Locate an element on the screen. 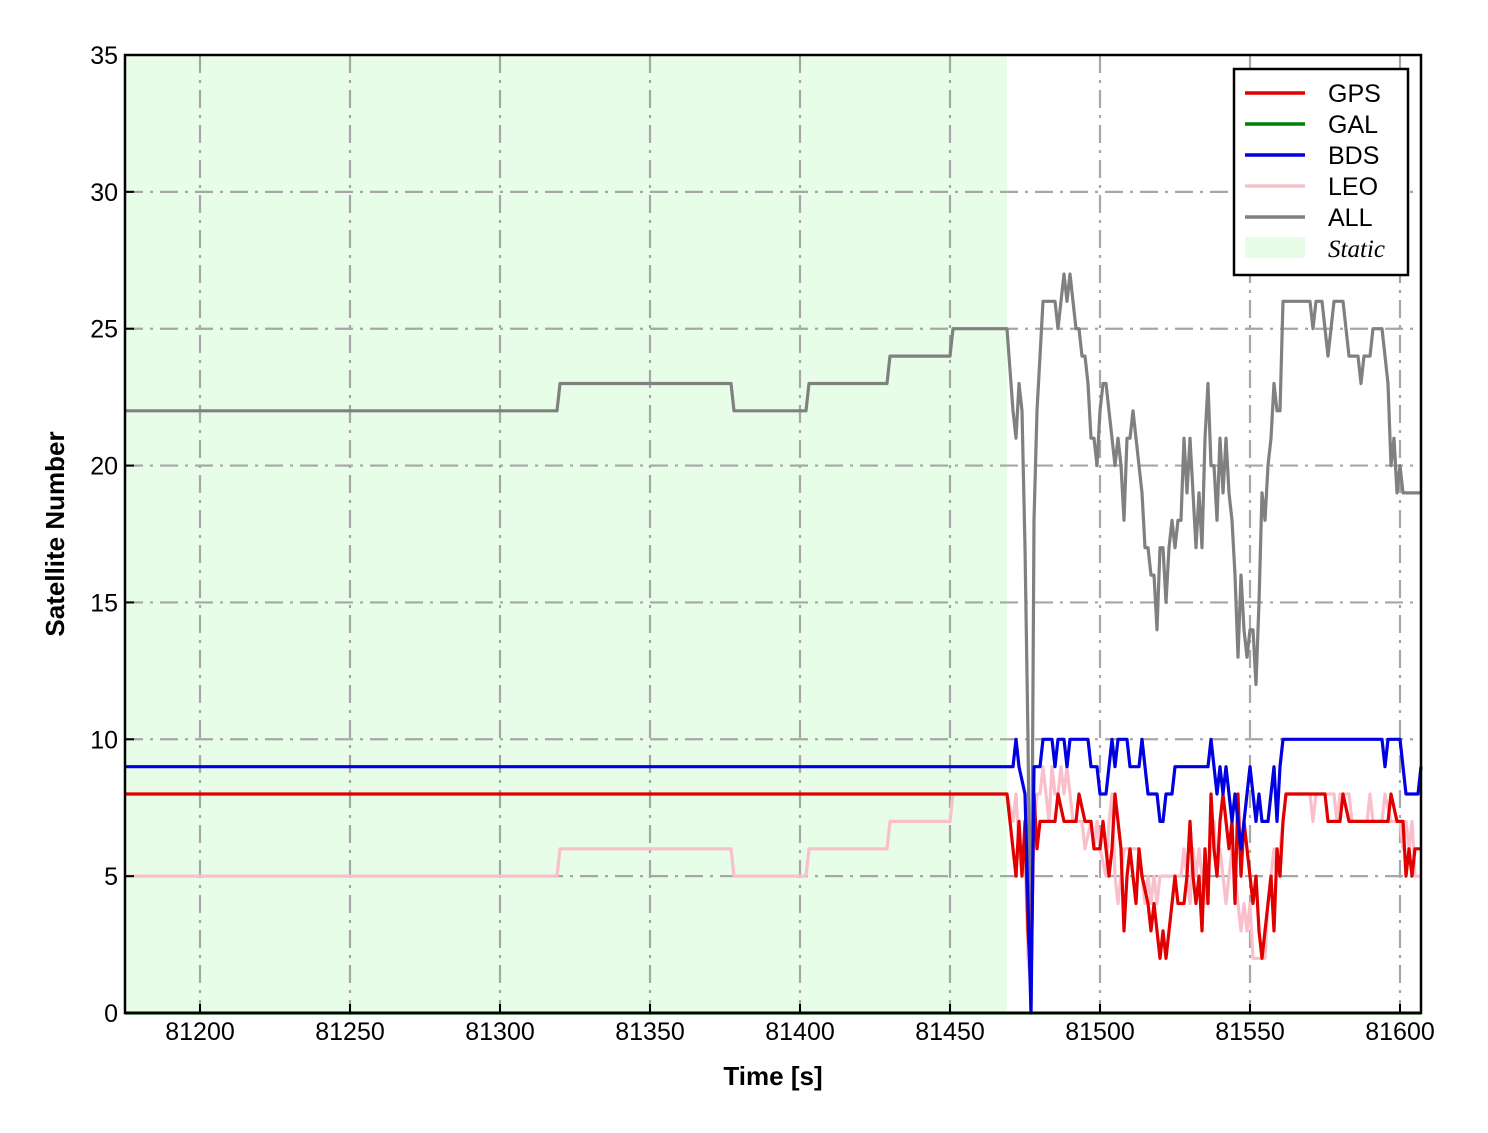 The height and width of the screenshot is (1133, 1488). y-axis-title: Satellite Number is located at coordinates (55, 533).